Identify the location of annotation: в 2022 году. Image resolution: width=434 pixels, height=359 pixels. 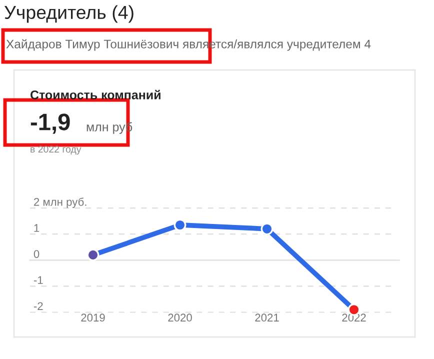
(56, 150).